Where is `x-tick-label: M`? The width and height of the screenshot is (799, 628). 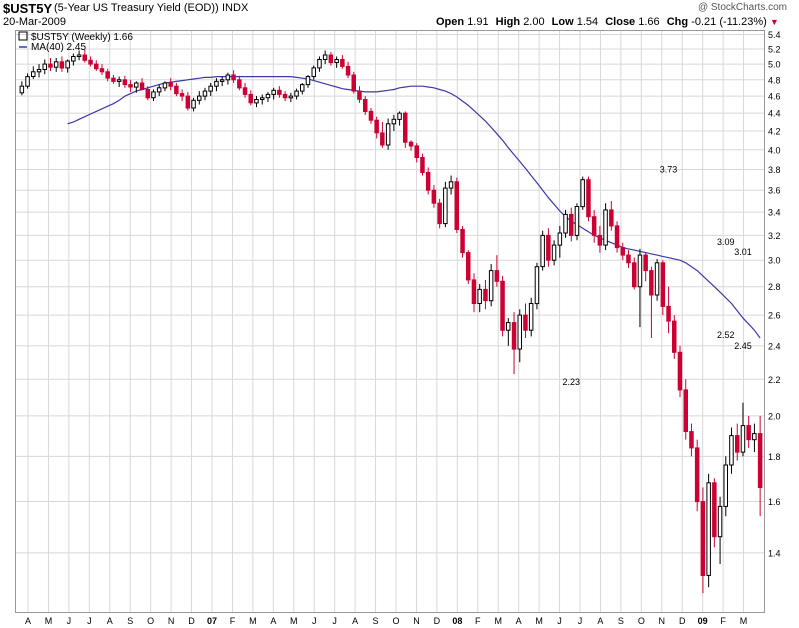 x-tick-label: M is located at coordinates (498, 621).